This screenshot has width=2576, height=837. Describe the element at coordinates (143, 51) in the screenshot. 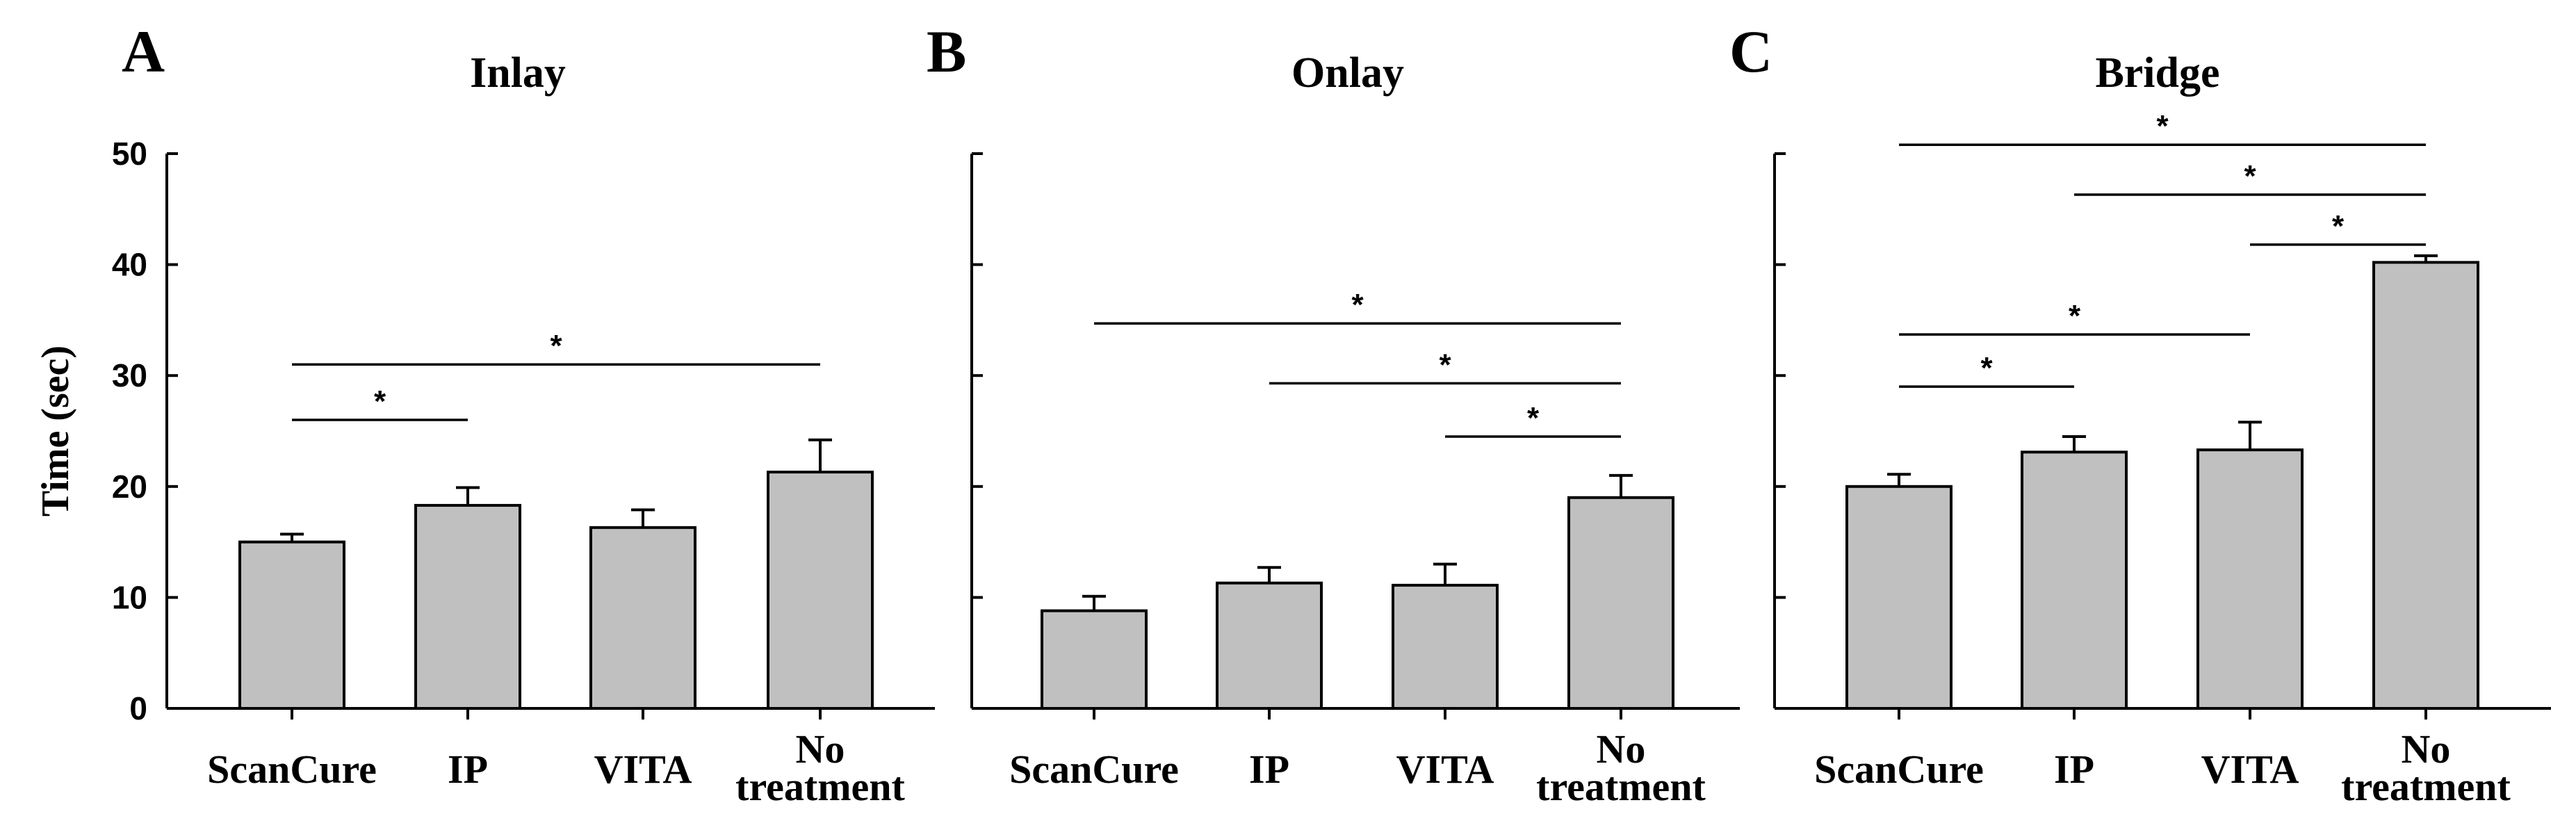

I see `panel-letter: A` at that location.